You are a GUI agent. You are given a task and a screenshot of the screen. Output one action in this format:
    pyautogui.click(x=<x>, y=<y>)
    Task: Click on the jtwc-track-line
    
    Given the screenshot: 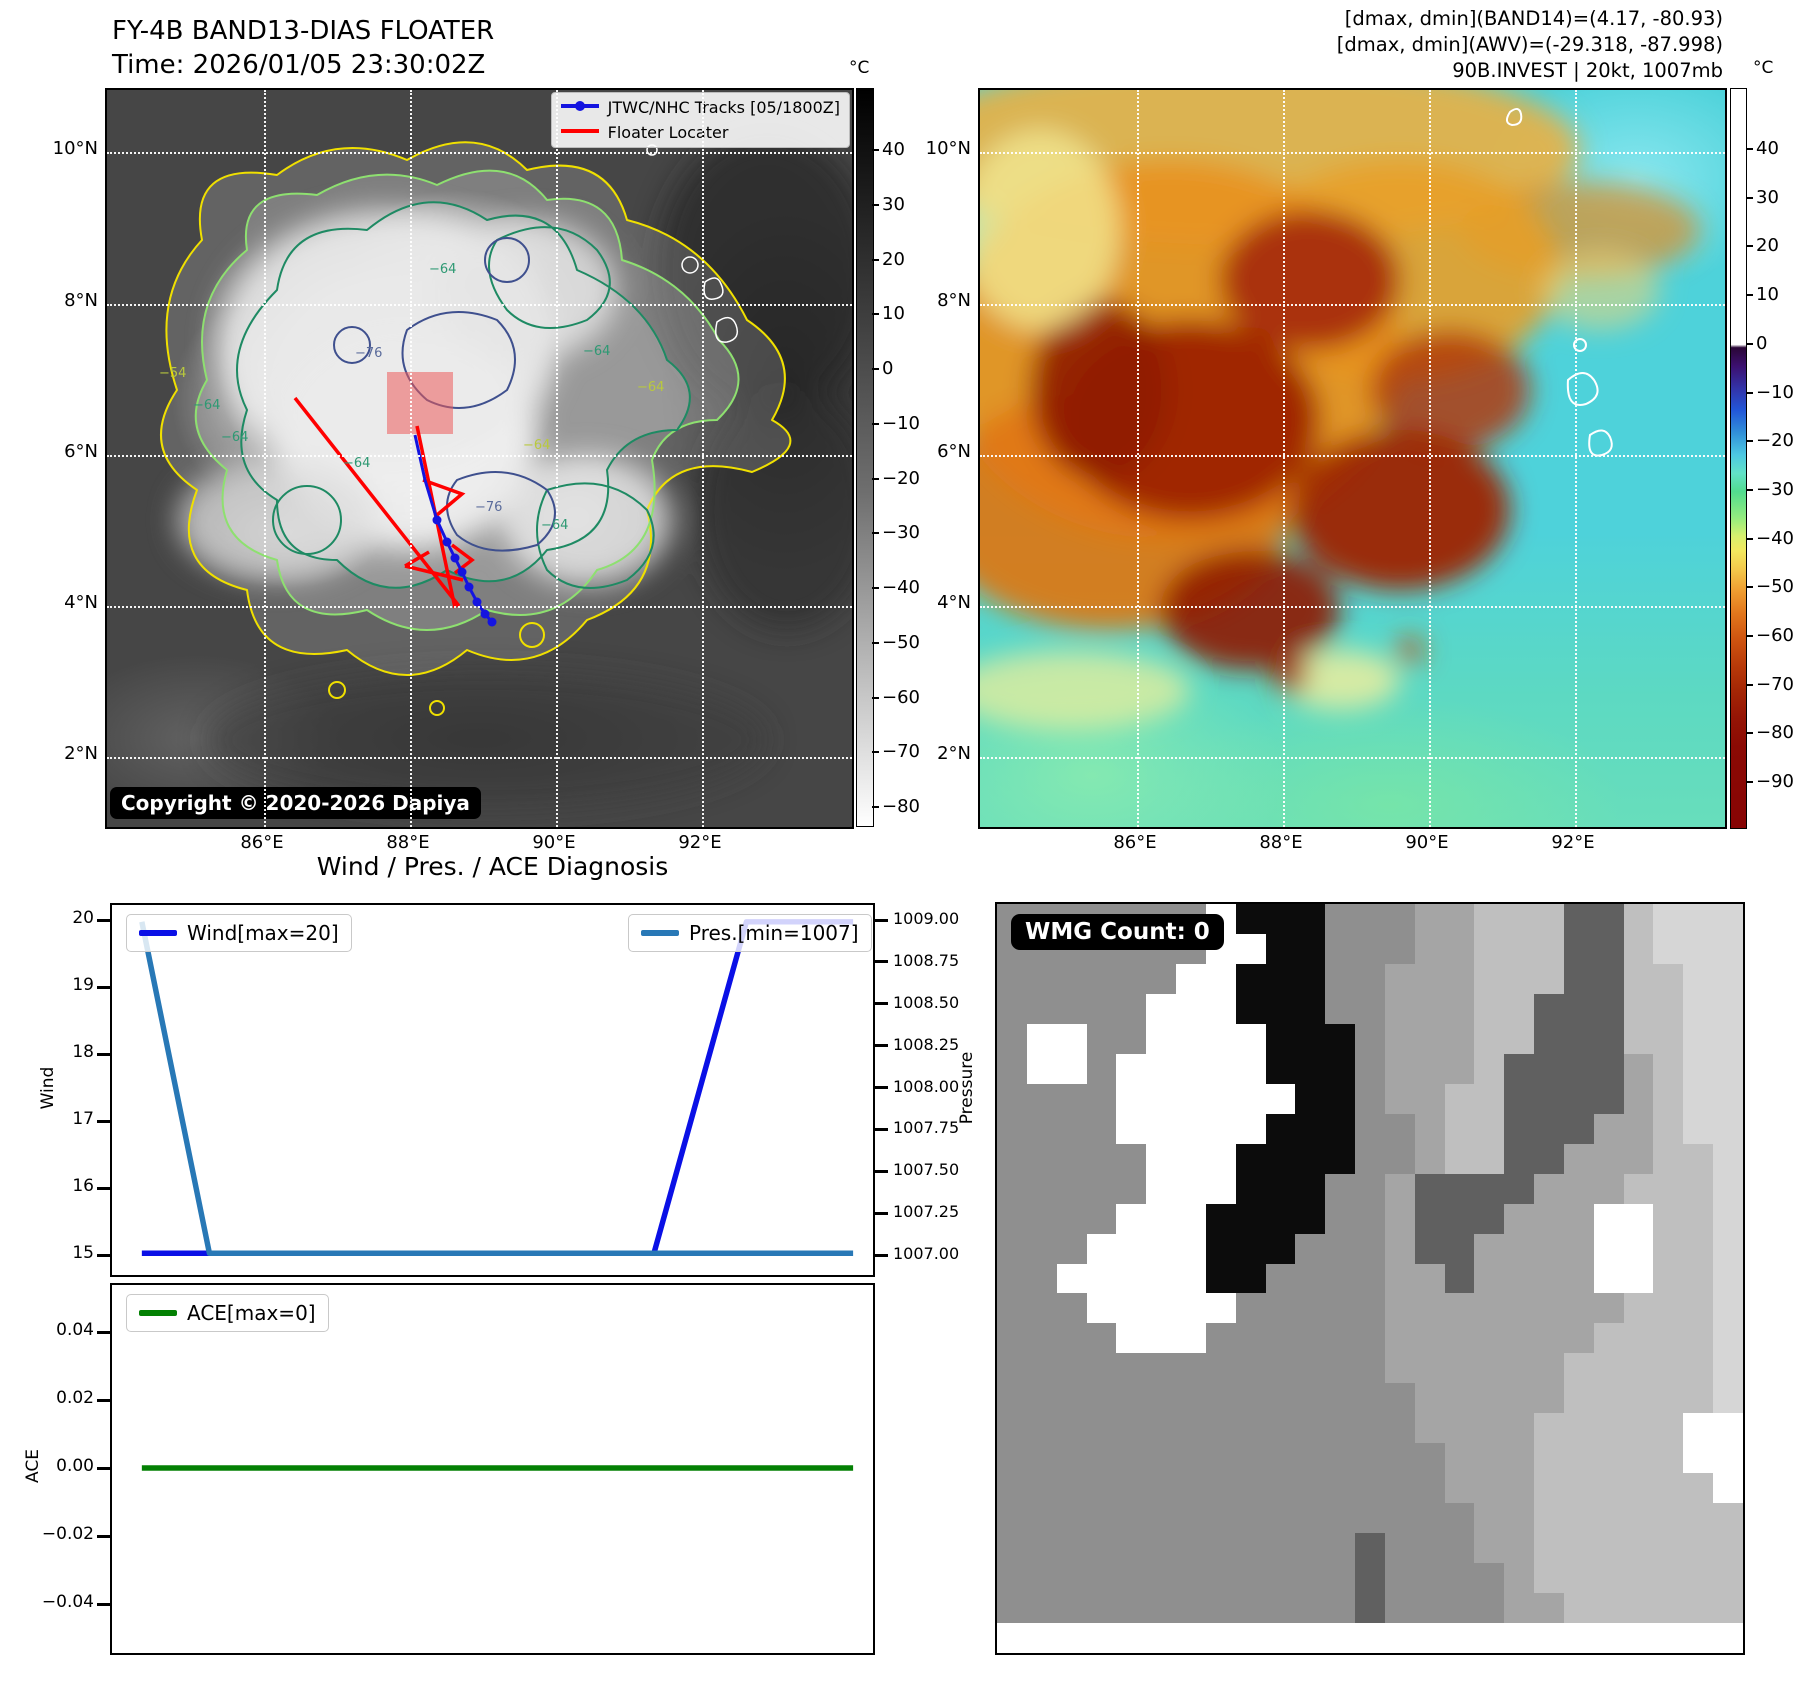 What is the action you would take?
    pyautogui.click(x=455, y=530)
    